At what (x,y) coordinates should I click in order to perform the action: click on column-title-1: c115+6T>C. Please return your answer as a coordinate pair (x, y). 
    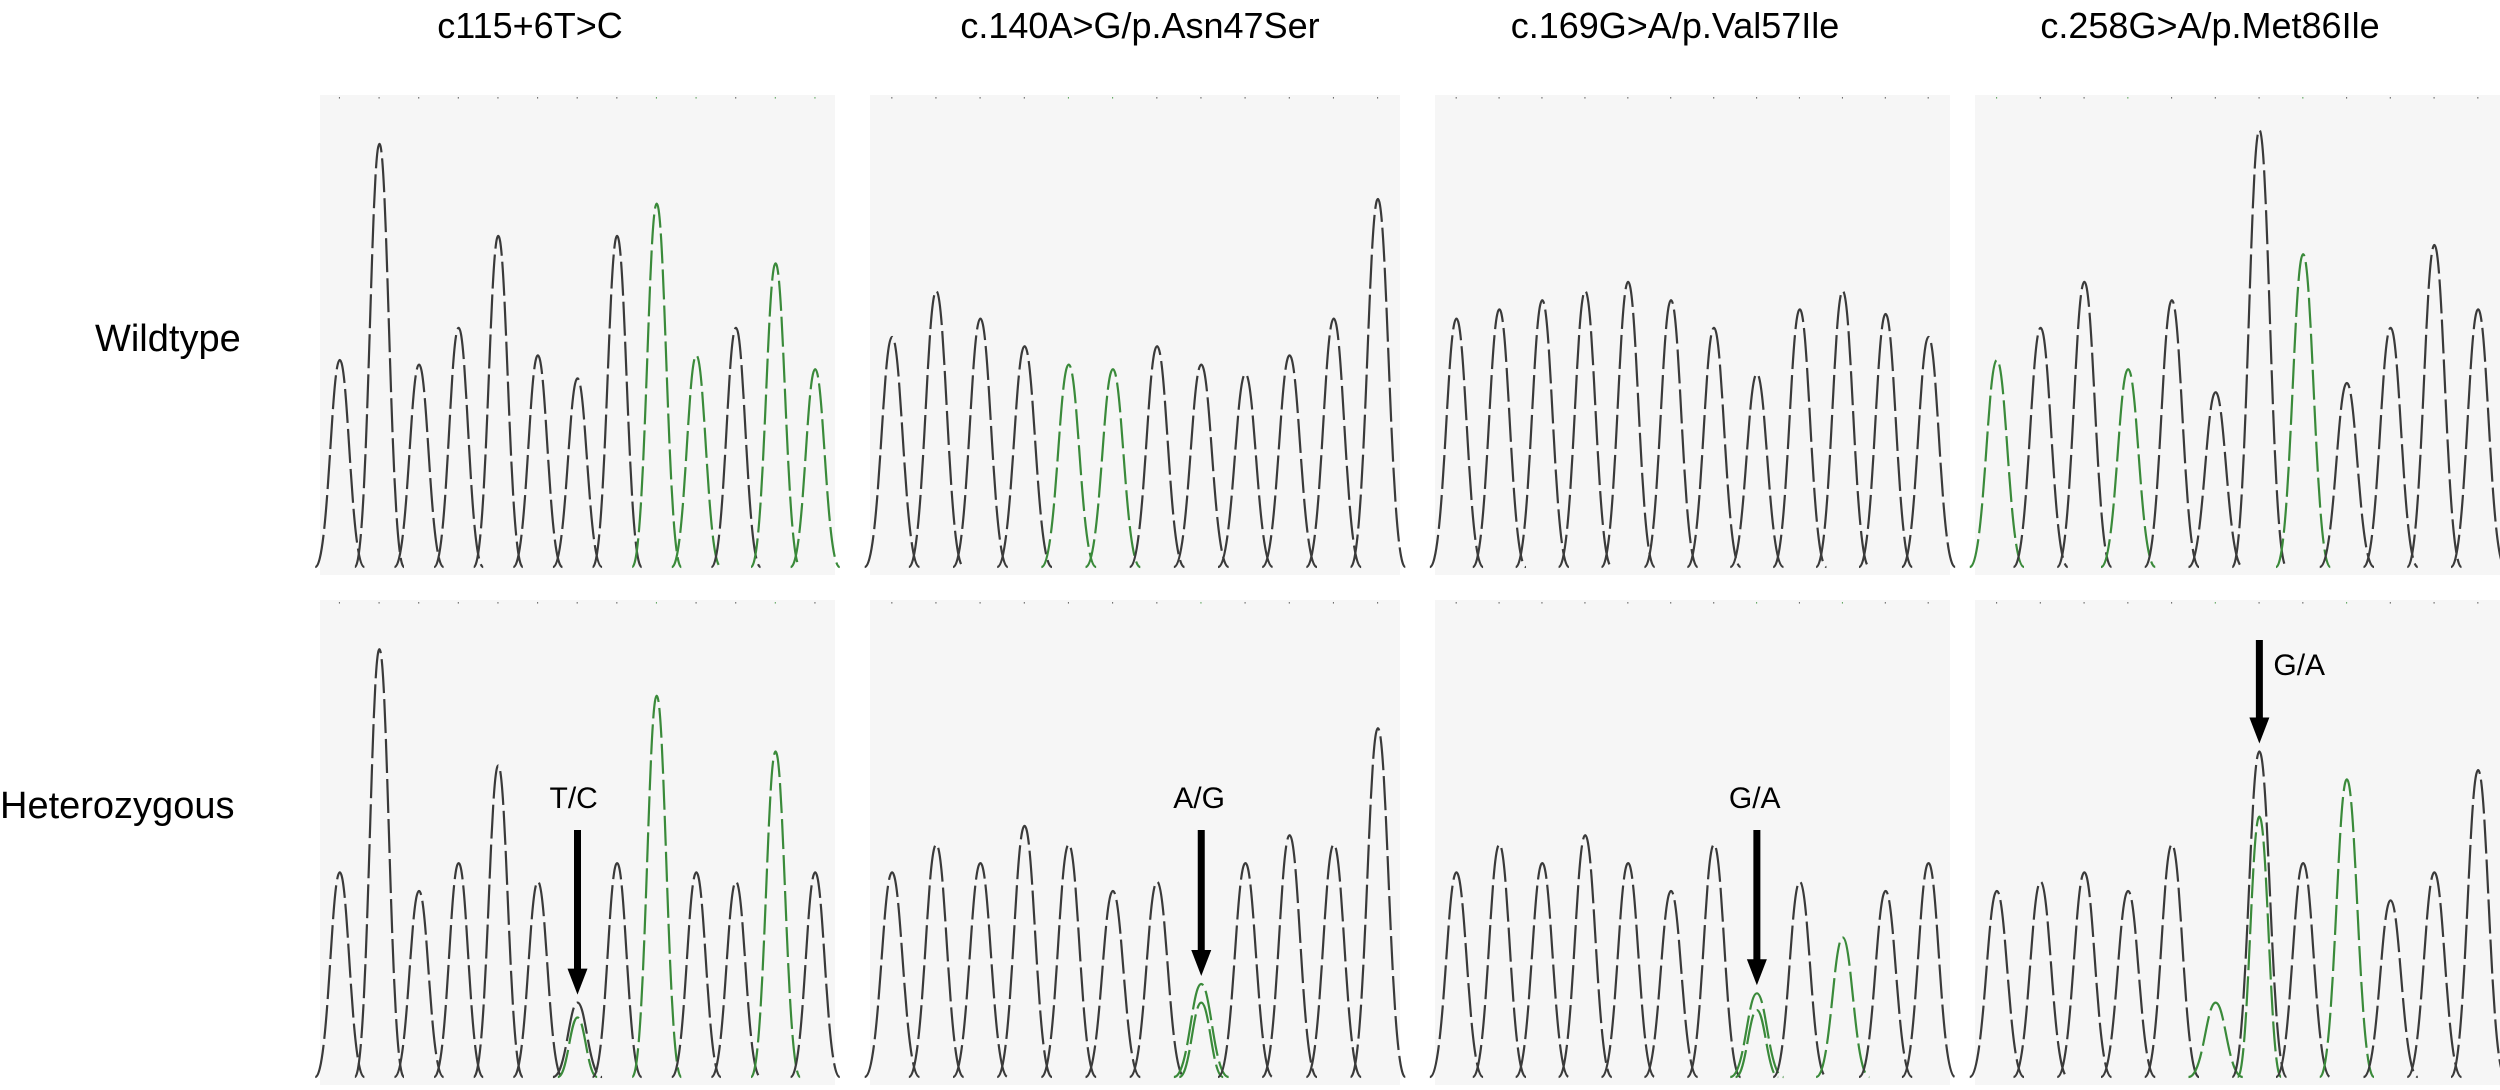
    Looking at the image, I should click on (530, 25).